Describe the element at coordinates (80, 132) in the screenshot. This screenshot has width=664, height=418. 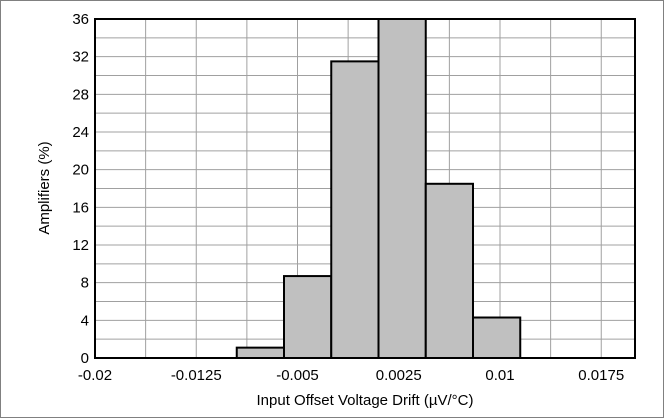
I see `y-tick-label: 24` at that location.